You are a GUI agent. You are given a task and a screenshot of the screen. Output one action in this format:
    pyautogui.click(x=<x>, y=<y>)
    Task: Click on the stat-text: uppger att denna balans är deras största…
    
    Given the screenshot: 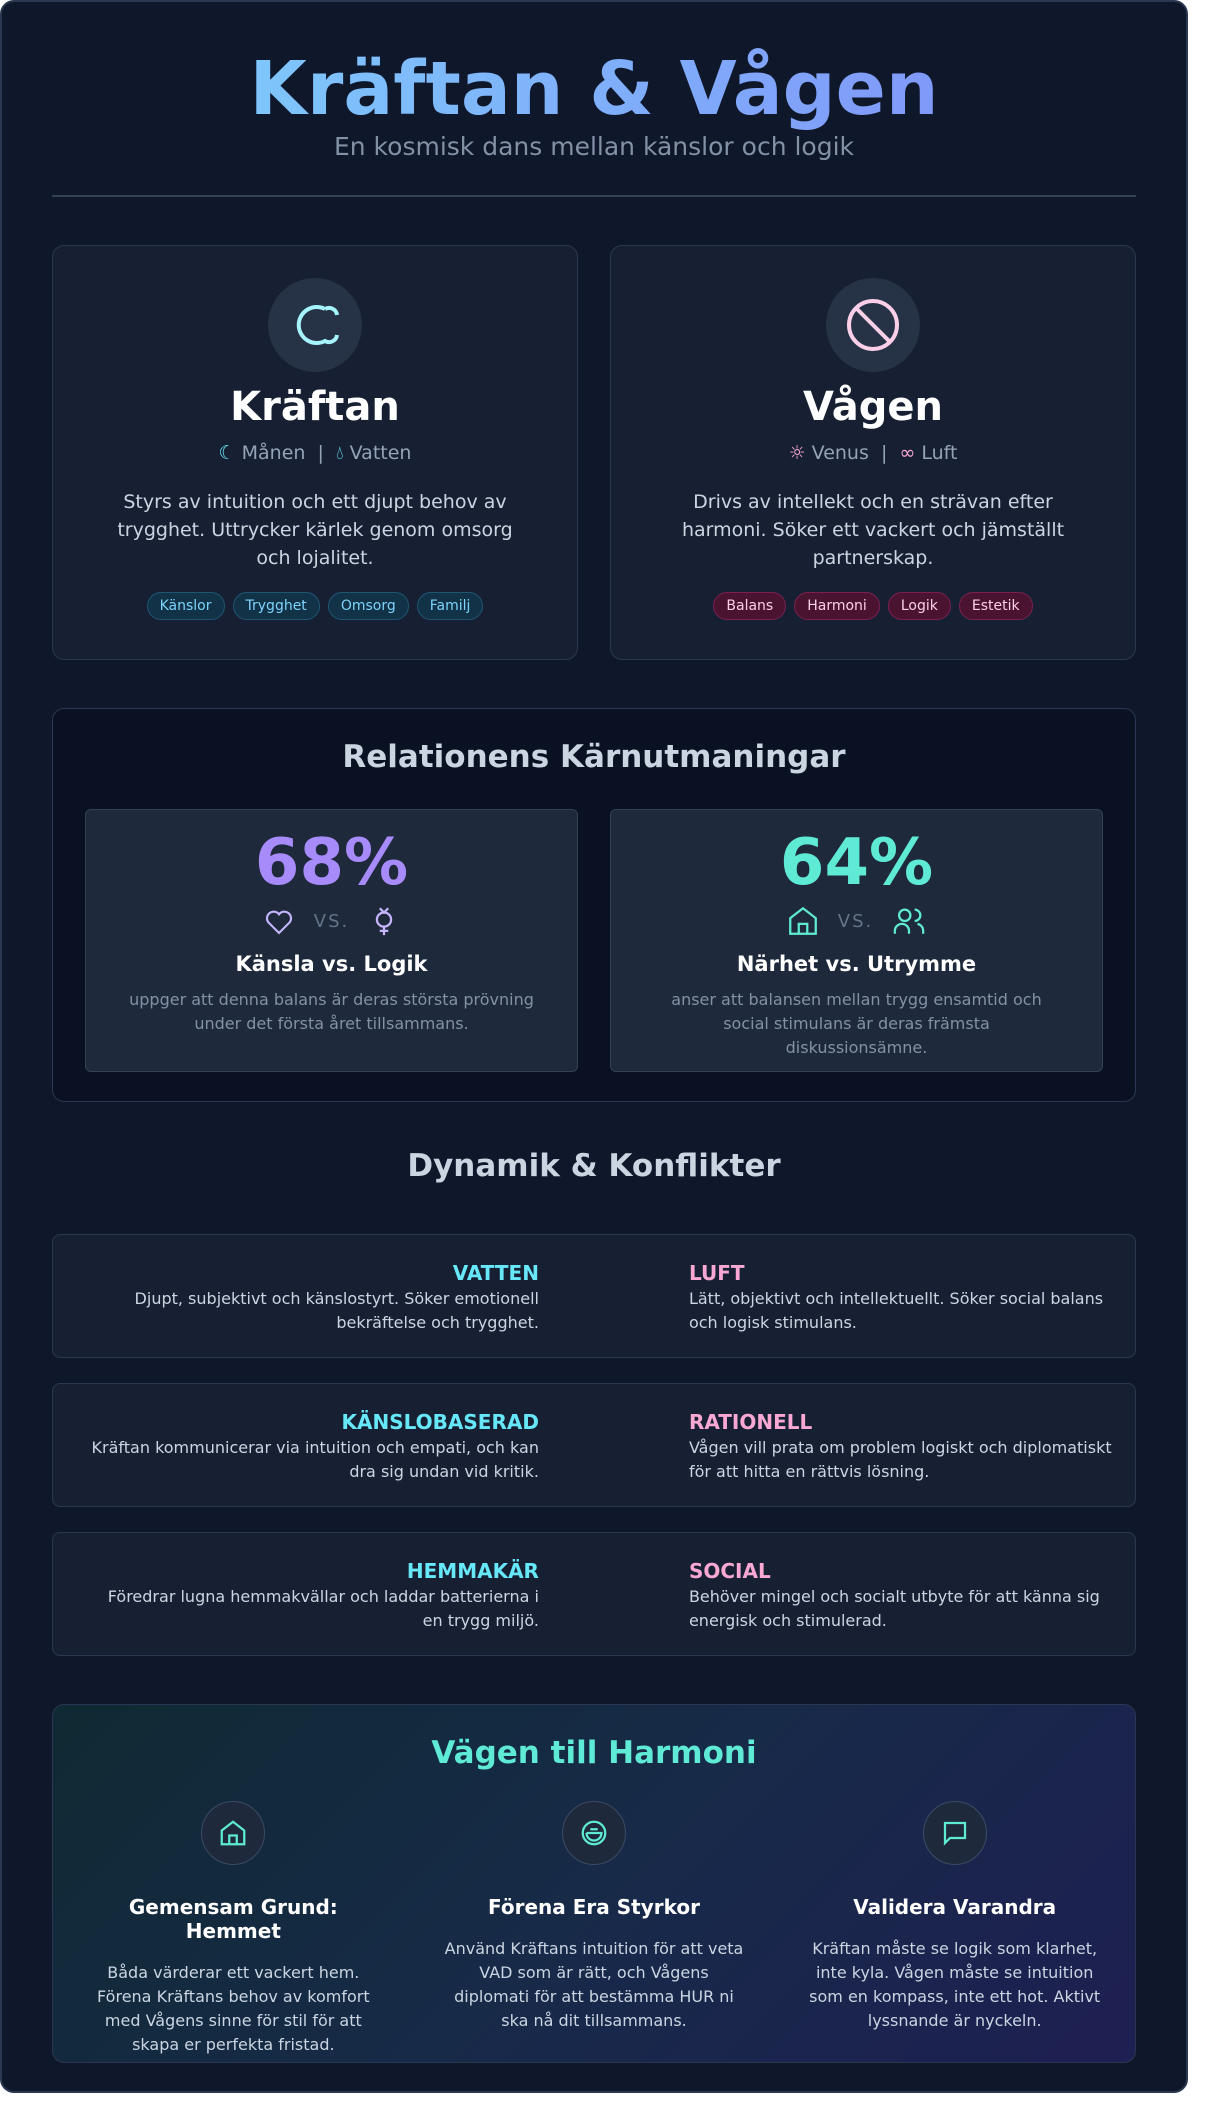 What is the action you would take?
    pyautogui.click(x=331, y=1011)
    